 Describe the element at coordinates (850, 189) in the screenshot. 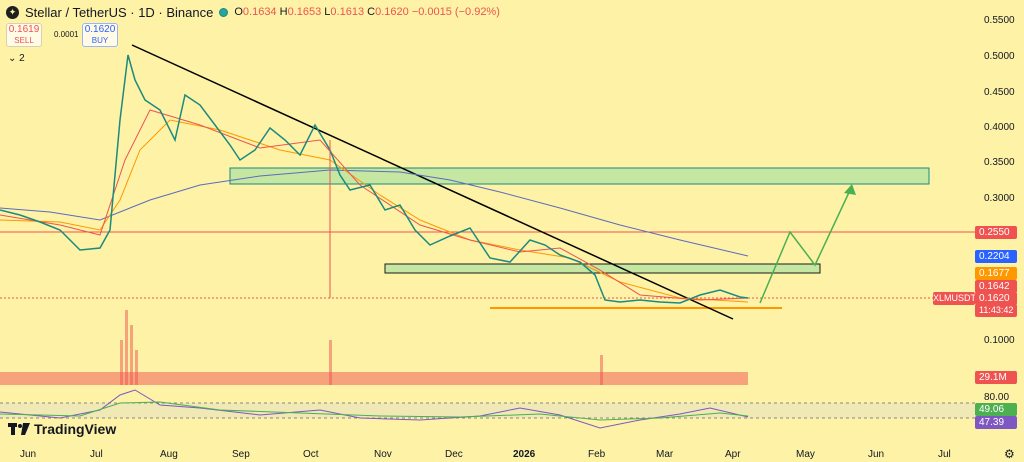

I see `projection-arrowhead` at that location.